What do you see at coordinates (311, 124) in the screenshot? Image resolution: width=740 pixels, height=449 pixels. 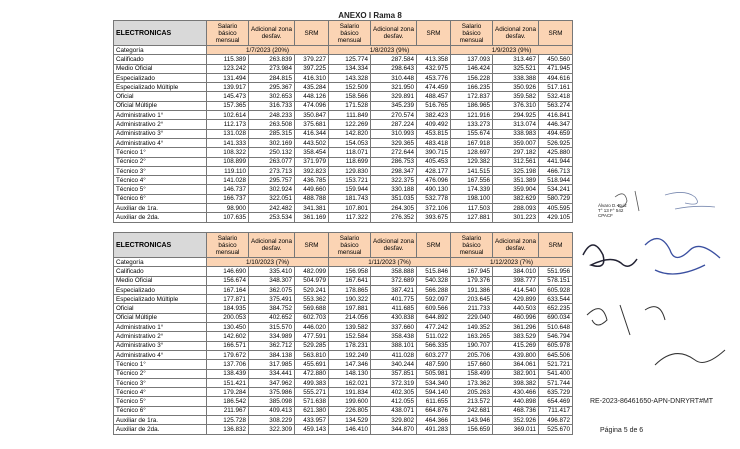 I see `value: 375.681` at bounding box center [311, 124].